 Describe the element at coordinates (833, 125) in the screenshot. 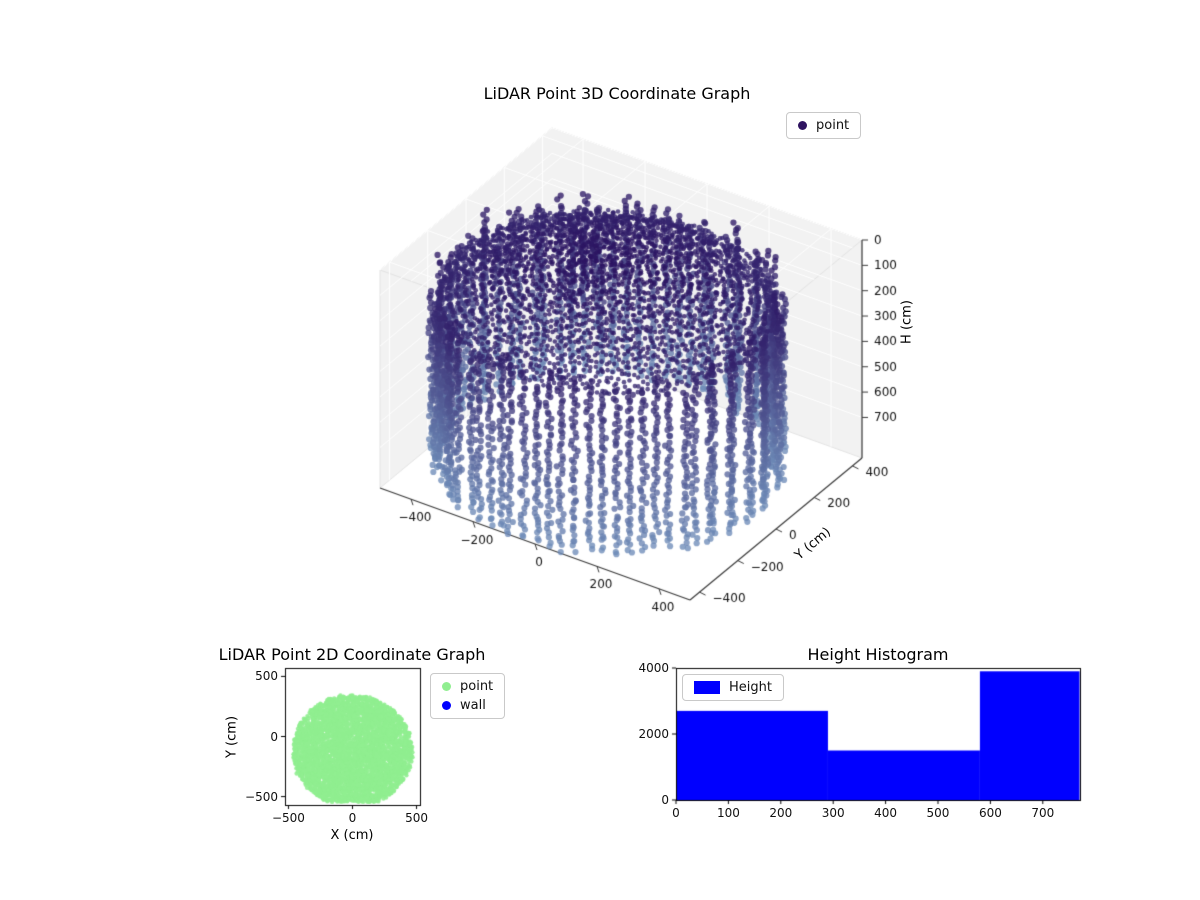

I see `plot3d-legend-point-label: point` at that location.